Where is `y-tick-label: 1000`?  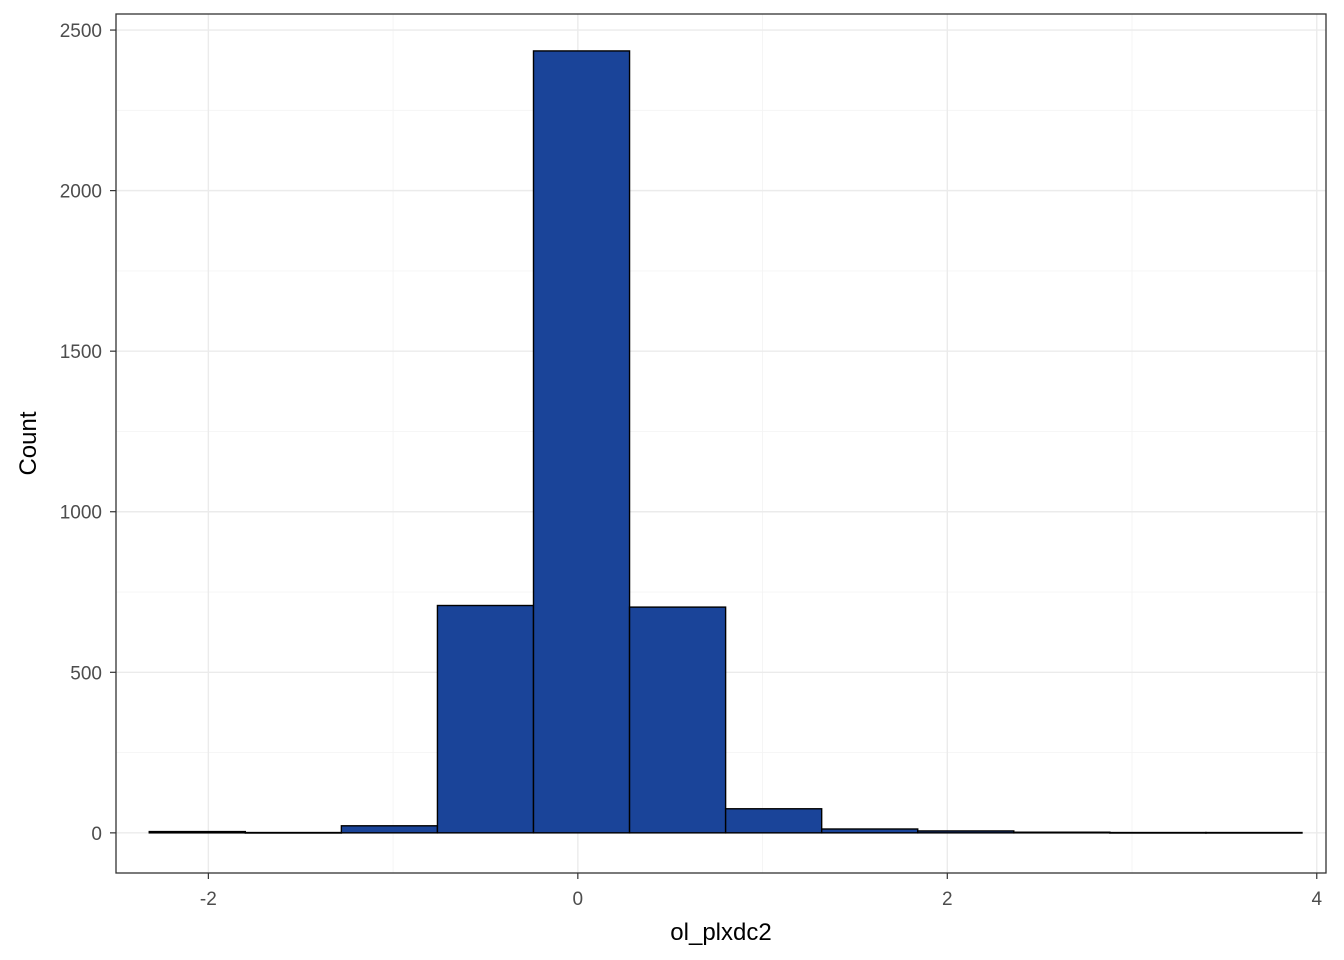 y-tick-label: 1000 is located at coordinates (81, 513).